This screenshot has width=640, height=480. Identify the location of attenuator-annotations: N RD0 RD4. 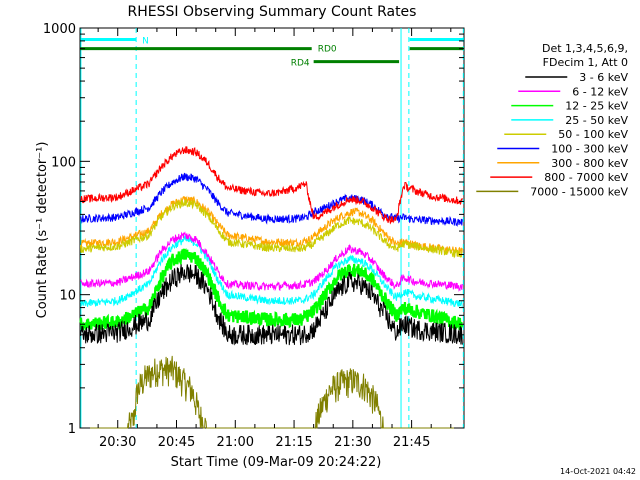
(272, 52).